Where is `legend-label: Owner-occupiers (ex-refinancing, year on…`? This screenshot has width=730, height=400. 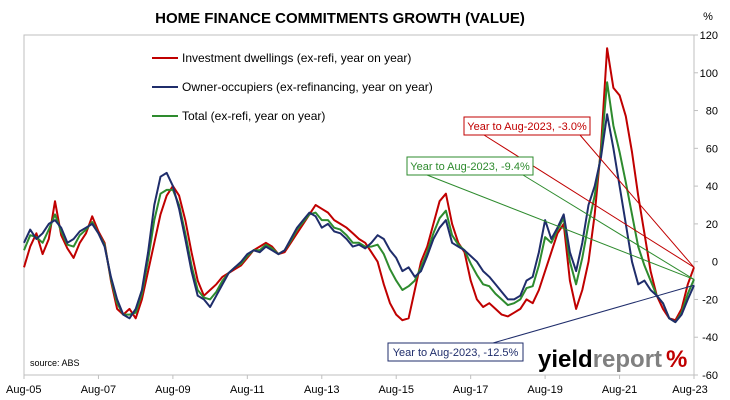 legend-label: Owner-occupiers (ex-refinancing, year on… is located at coordinates (307, 87).